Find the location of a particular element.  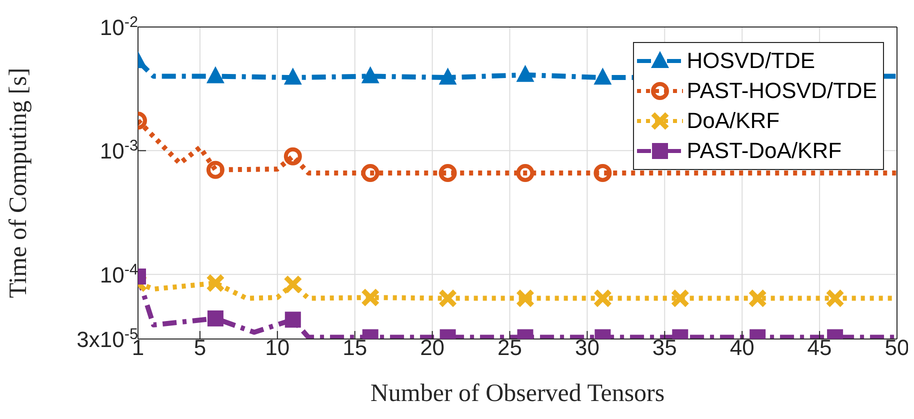

legend-label: DoA/KRF is located at coordinates (733, 121).